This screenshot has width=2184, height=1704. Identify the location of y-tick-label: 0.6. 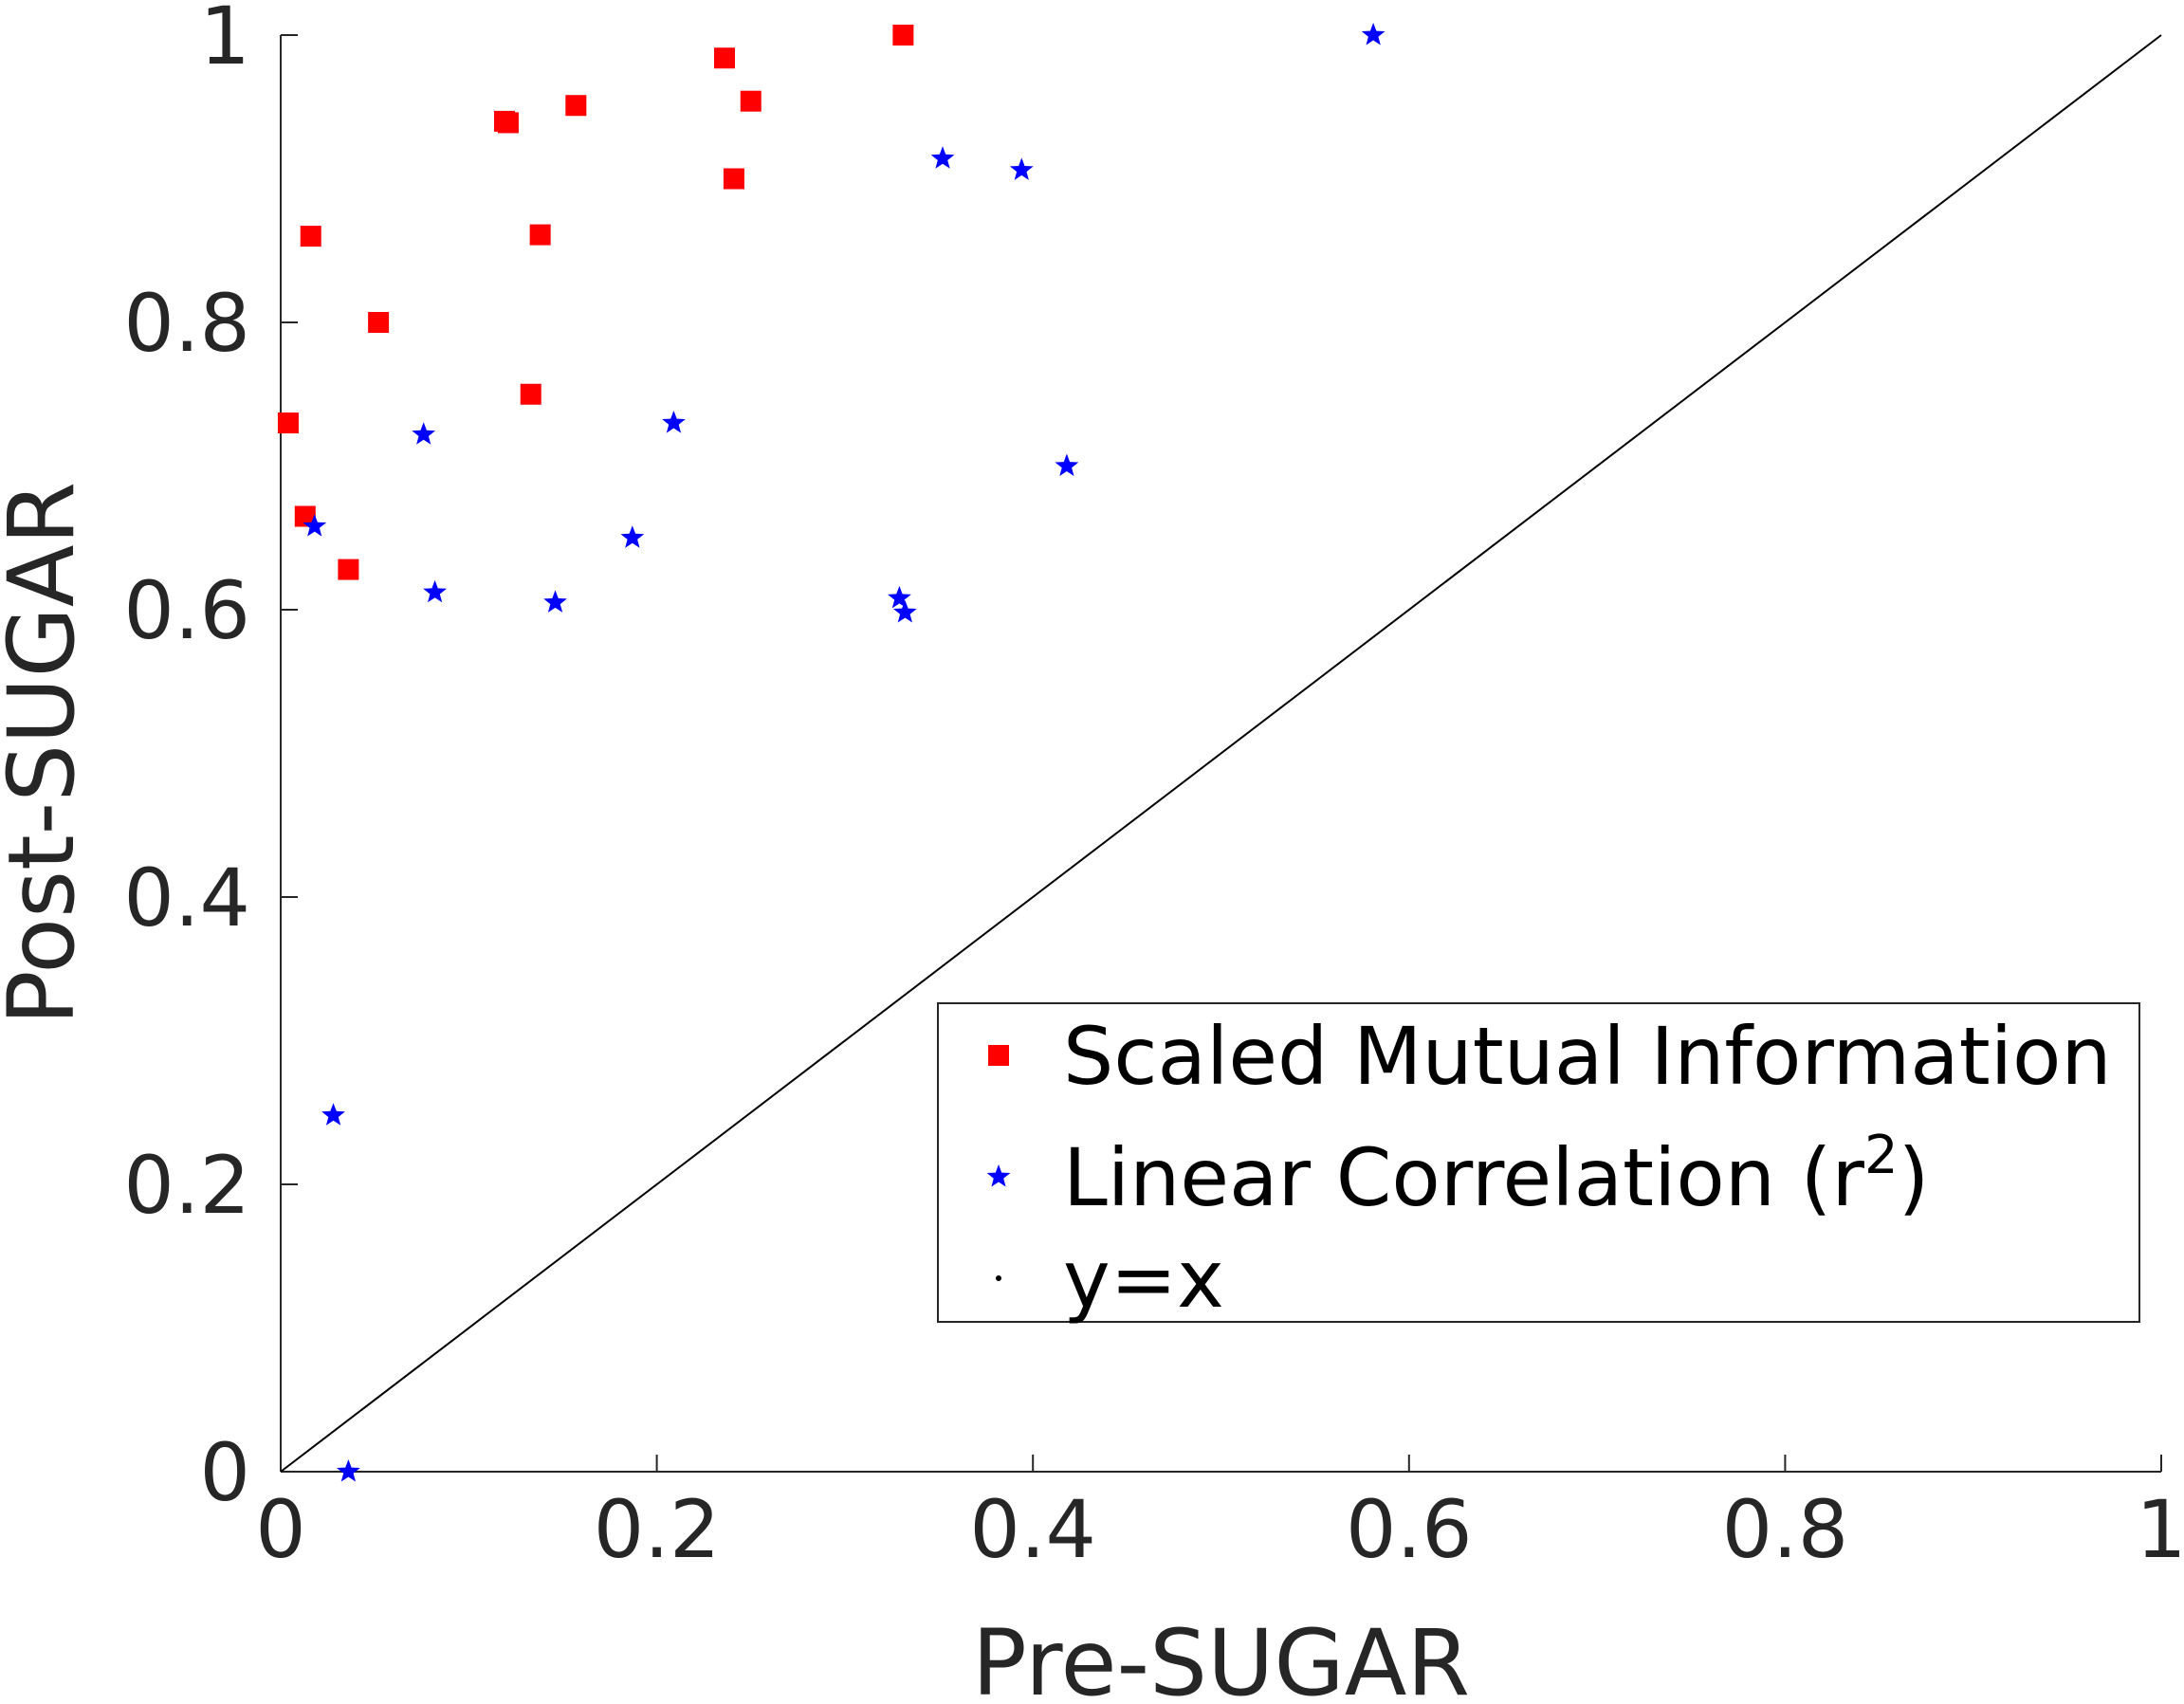
(186, 610).